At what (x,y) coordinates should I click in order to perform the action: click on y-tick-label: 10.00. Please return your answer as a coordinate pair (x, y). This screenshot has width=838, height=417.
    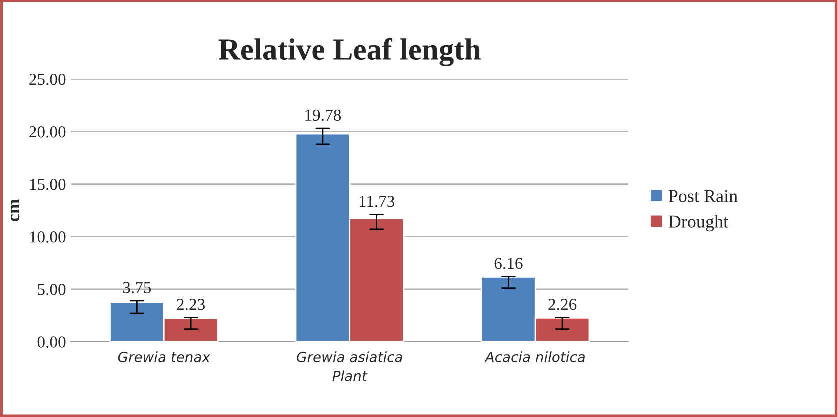
    Looking at the image, I should click on (48, 237).